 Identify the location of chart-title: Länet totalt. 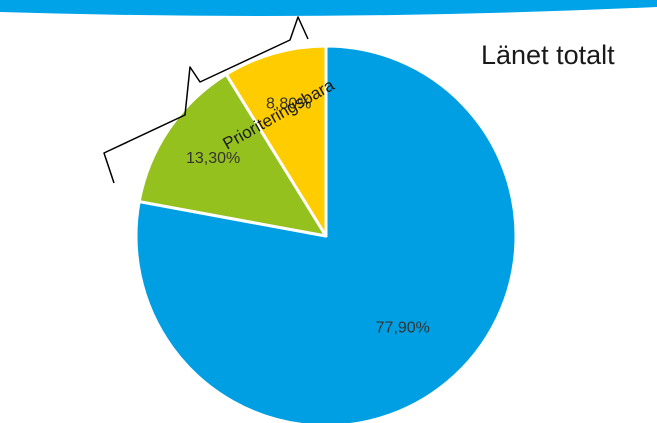
(548, 55).